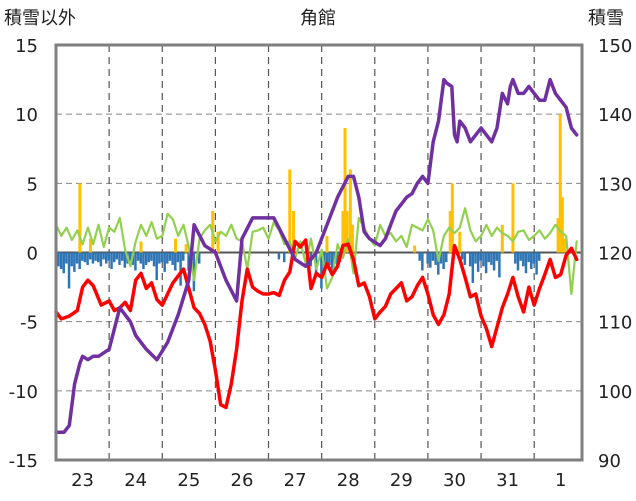 This screenshot has width=636, height=501. What do you see at coordinates (40, 18) in the screenshot?
I see `left-axis-label: 積雪以外` at bounding box center [40, 18].